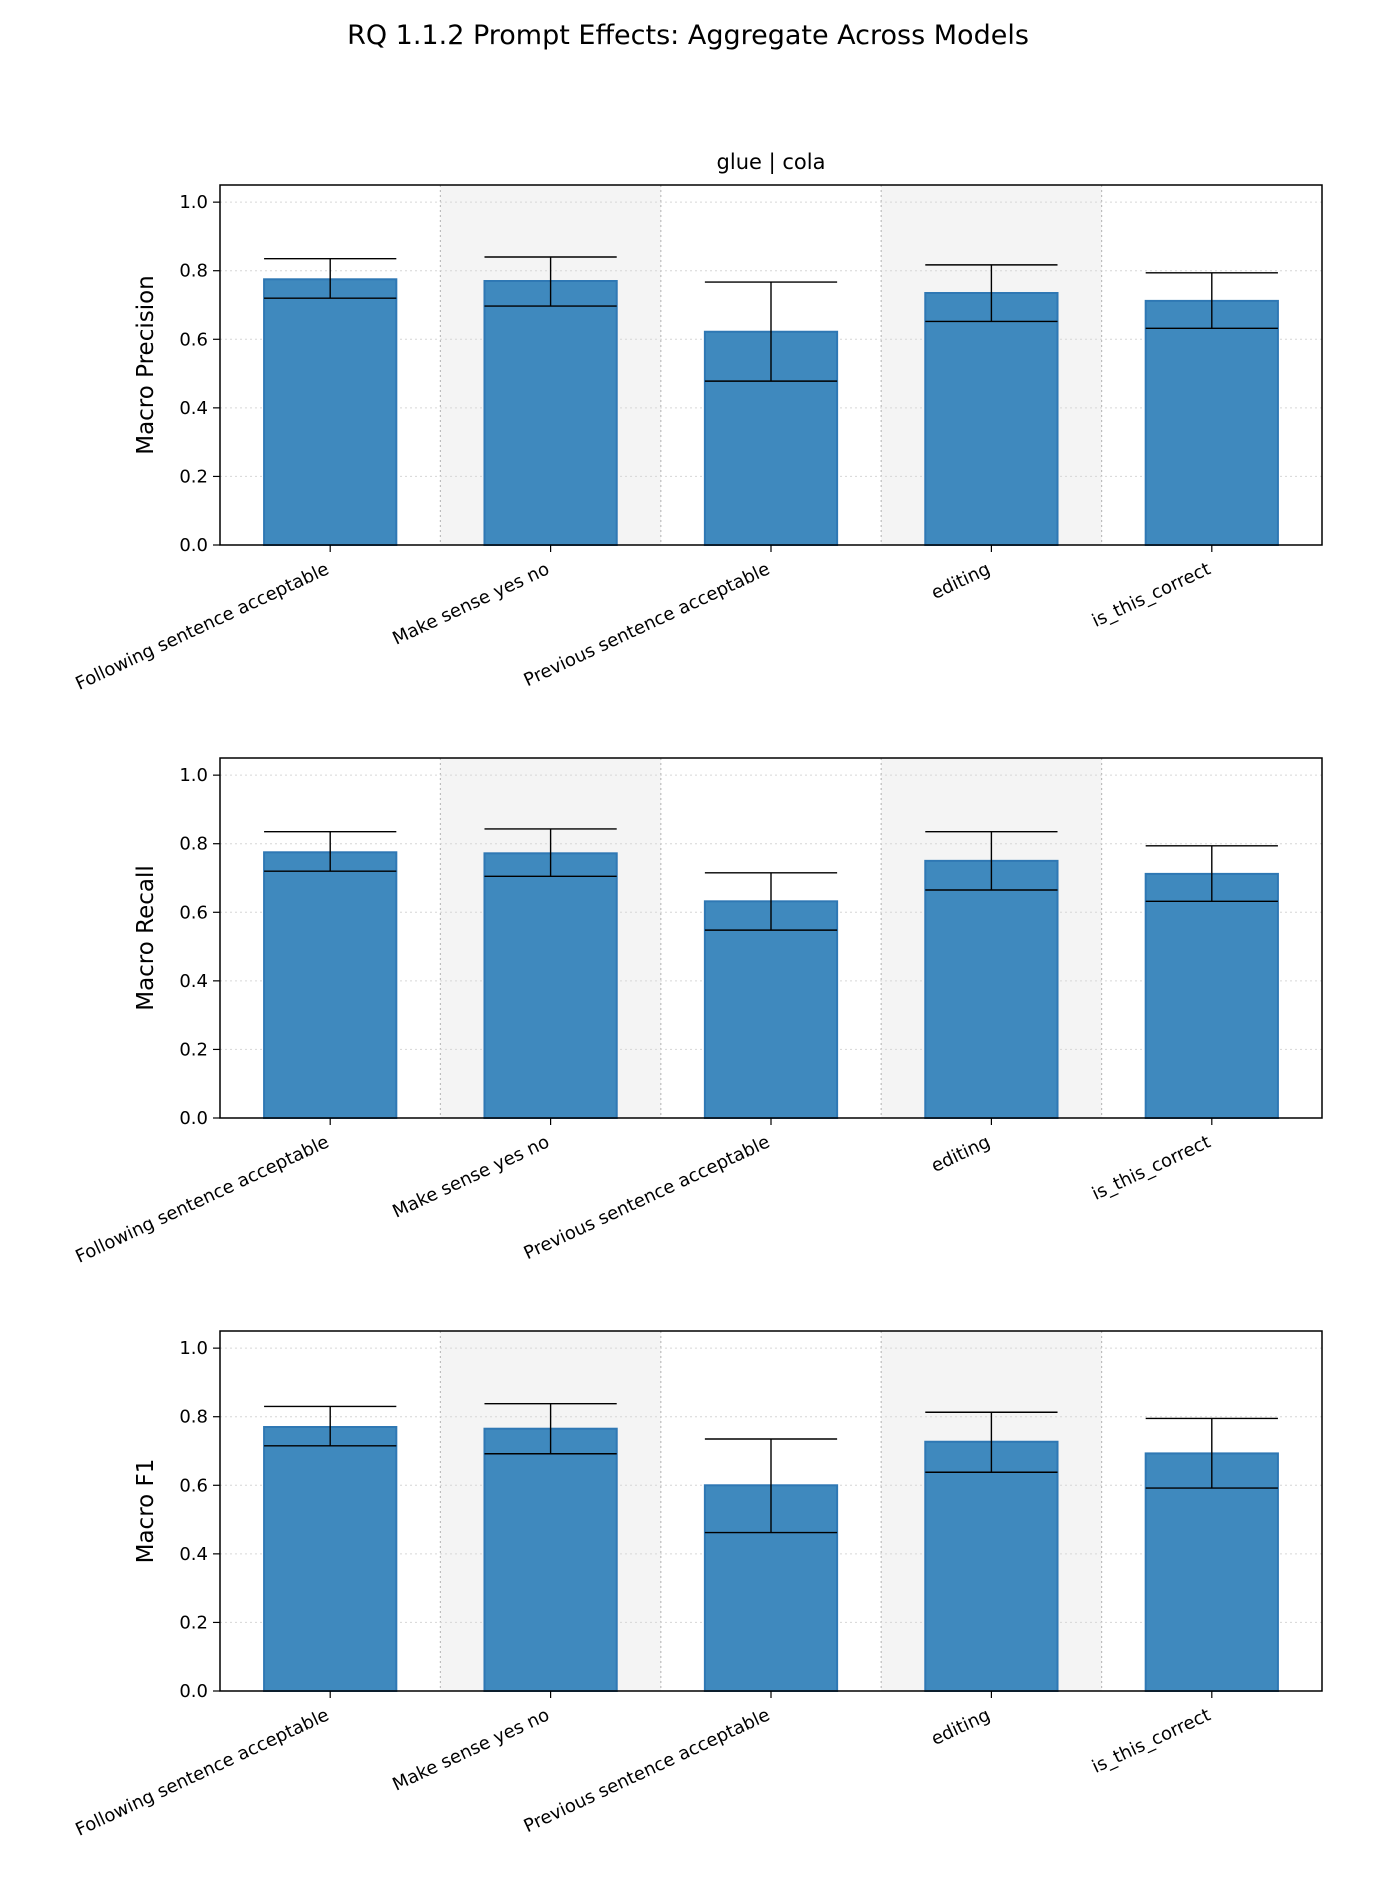  What do you see at coordinates (146, 1511) in the screenshot?
I see `y-axis-label: Macro F1` at bounding box center [146, 1511].